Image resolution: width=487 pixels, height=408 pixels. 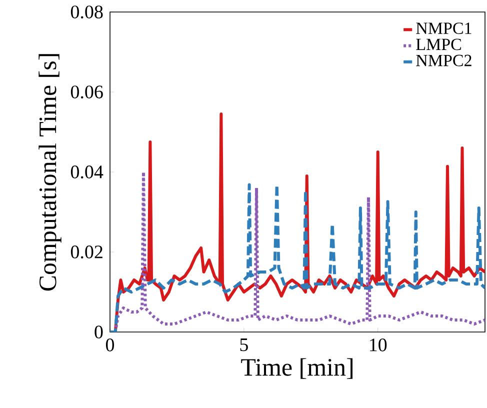 I want to click on y-tick-label: 0.06, so click(x=86, y=92).